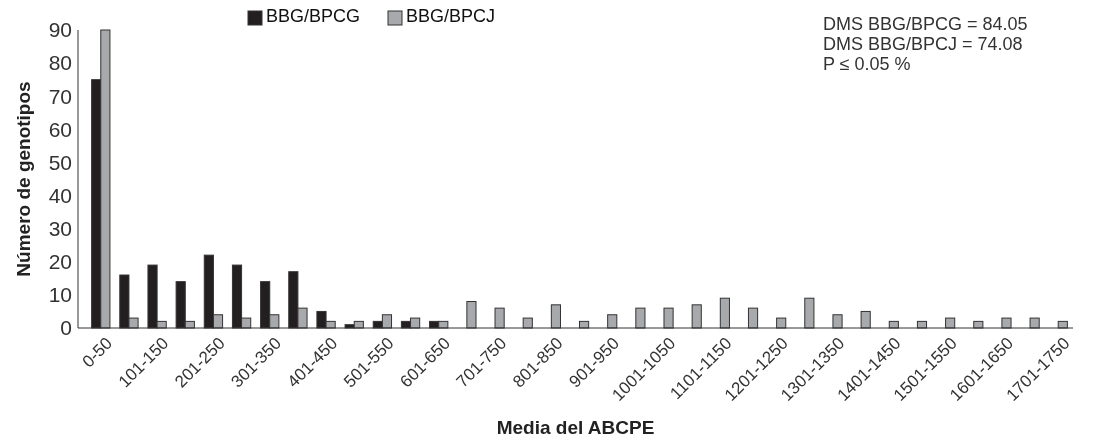 The height and width of the screenshot is (446, 1096). I want to click on y-tick-label: 30, so click(60, 229).